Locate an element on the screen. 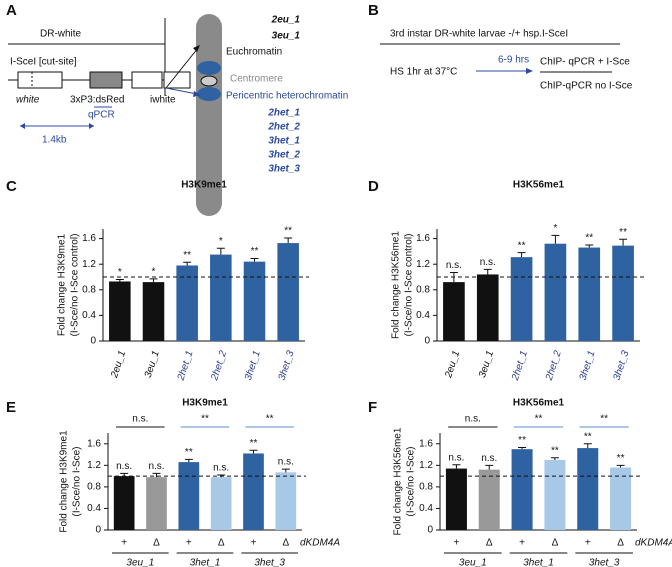 Image resolution: width=672 pixels, height=567 pixels. significance: * is located at coordinates (120, 272).